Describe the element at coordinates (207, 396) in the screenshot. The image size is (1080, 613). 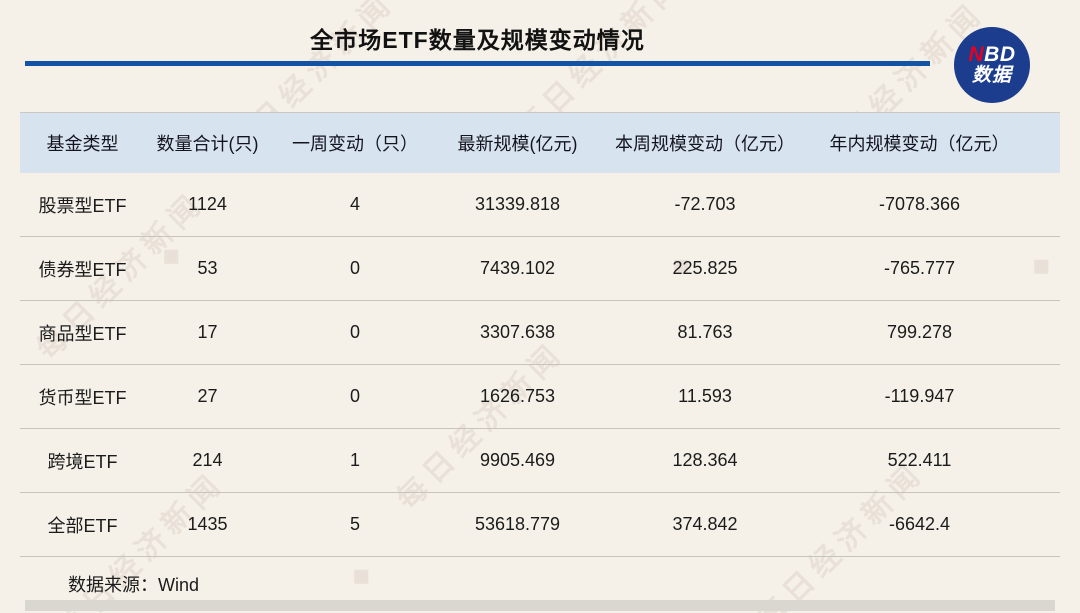
I see `value-cell: 27` at that location.